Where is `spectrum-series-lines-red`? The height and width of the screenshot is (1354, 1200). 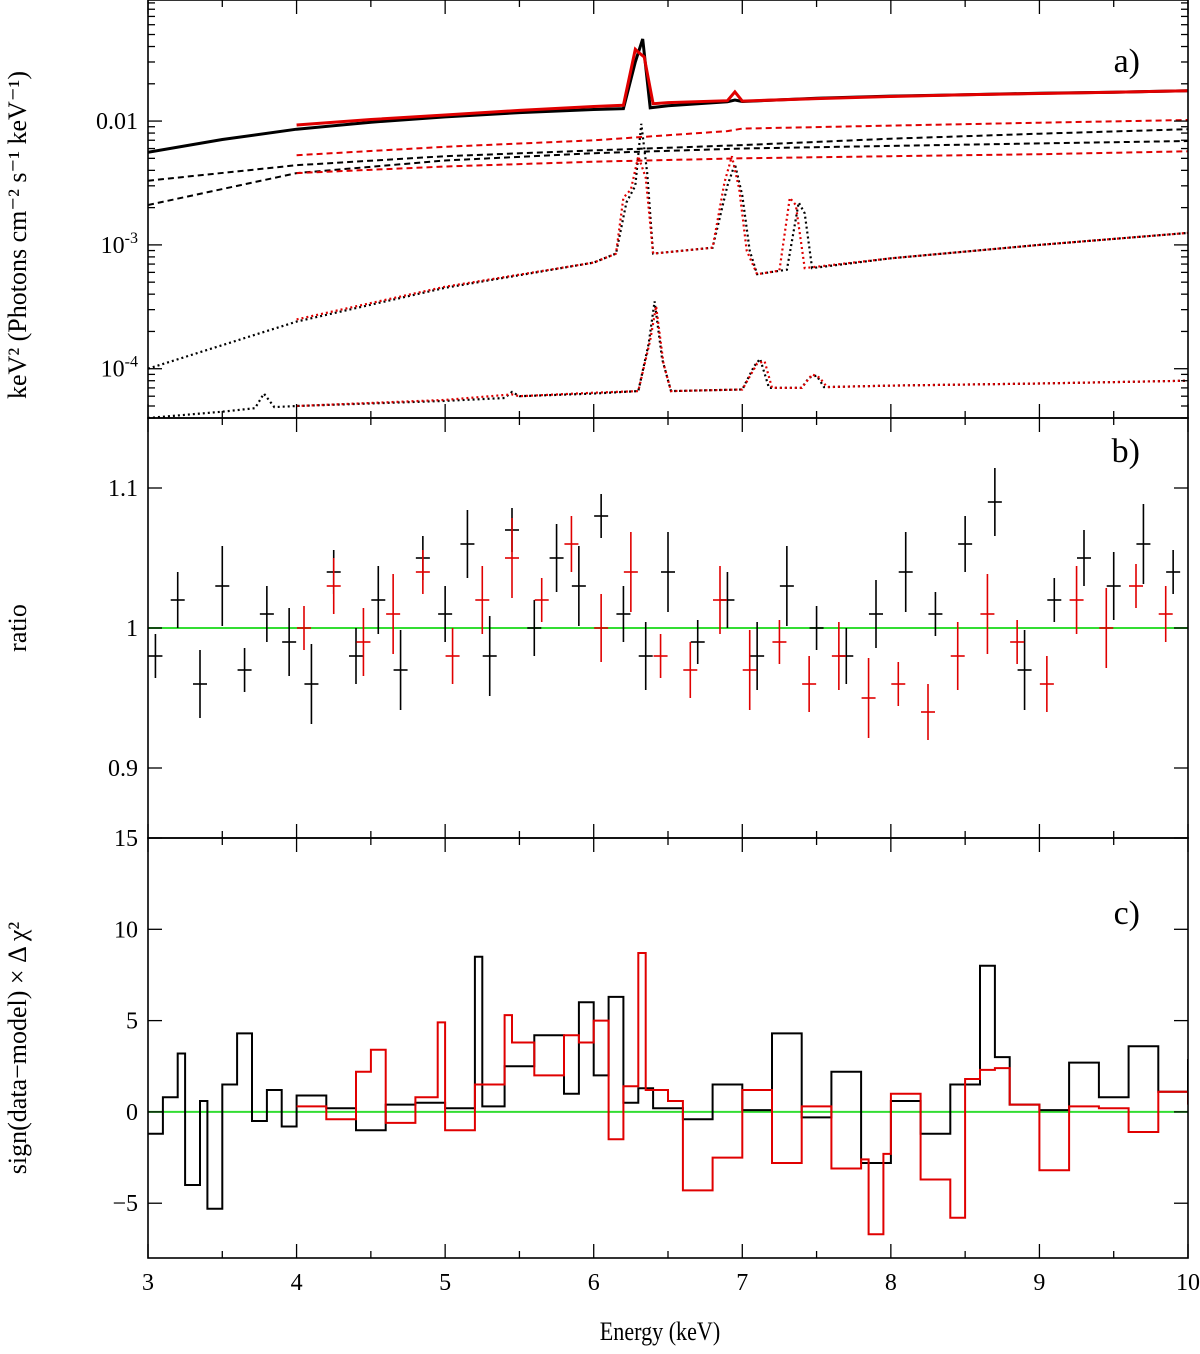
spectrum-series-lines-red is located at coordinates (742, 357).